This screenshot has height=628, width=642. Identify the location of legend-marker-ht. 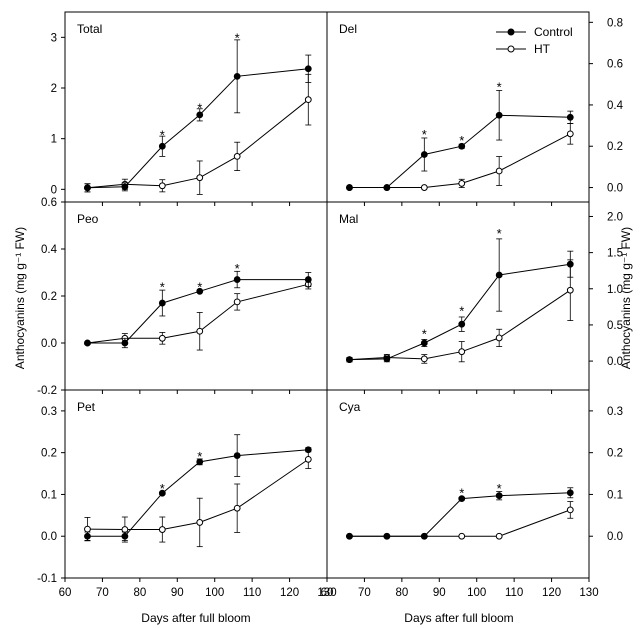
(511, 49).